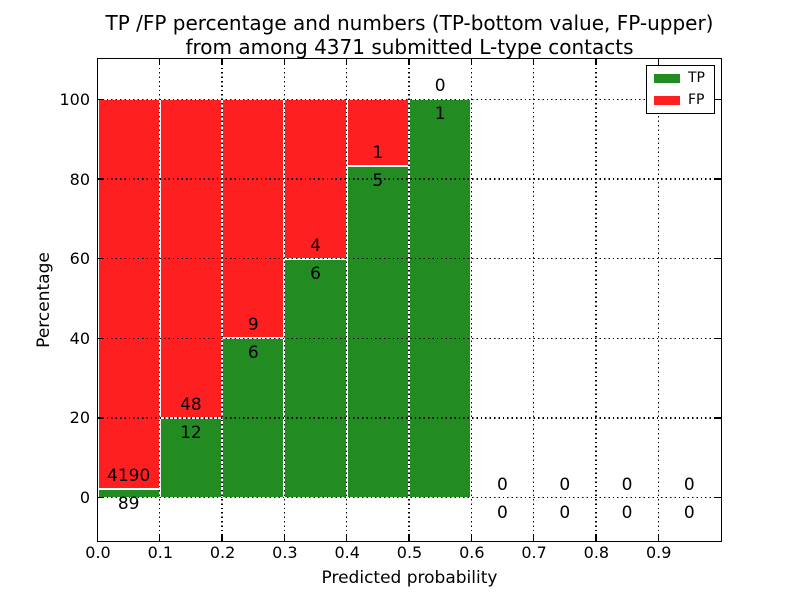 The width and height of the screenshot is (800, 600). I want to click on x-tick-label: 0.5, so click(409, 552).